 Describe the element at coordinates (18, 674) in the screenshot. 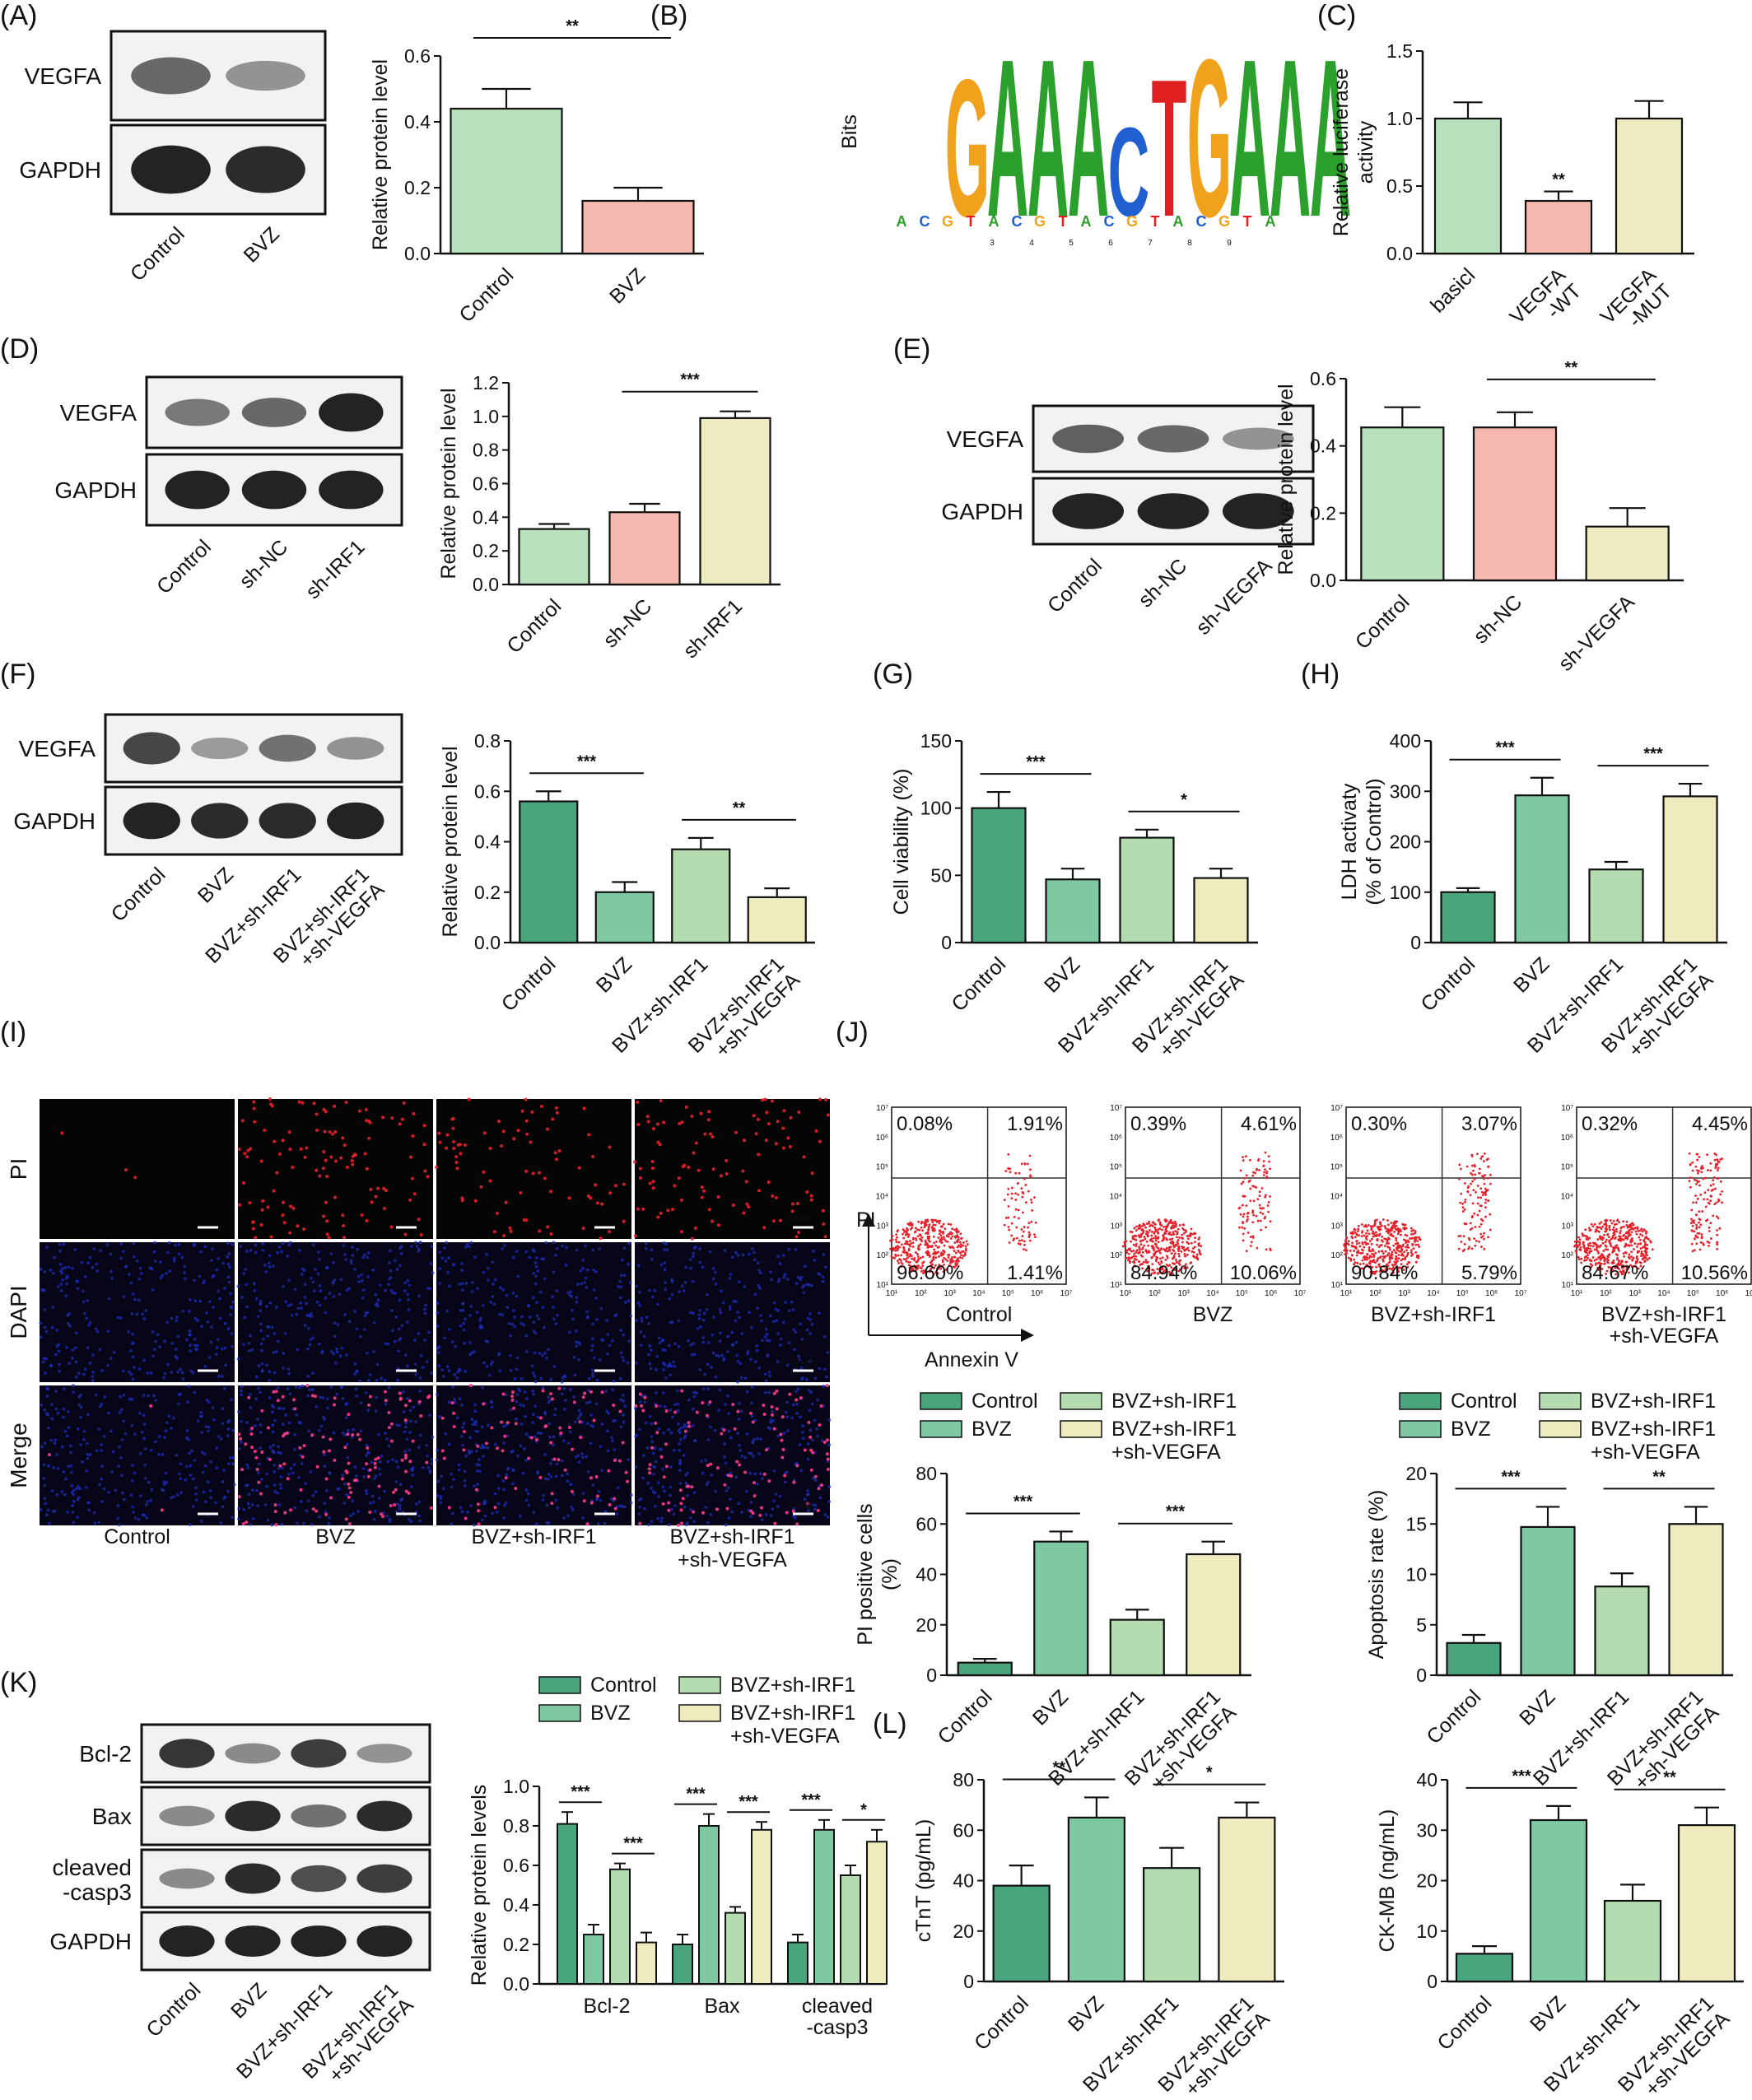

I see `panel-label: (F)` at that location.